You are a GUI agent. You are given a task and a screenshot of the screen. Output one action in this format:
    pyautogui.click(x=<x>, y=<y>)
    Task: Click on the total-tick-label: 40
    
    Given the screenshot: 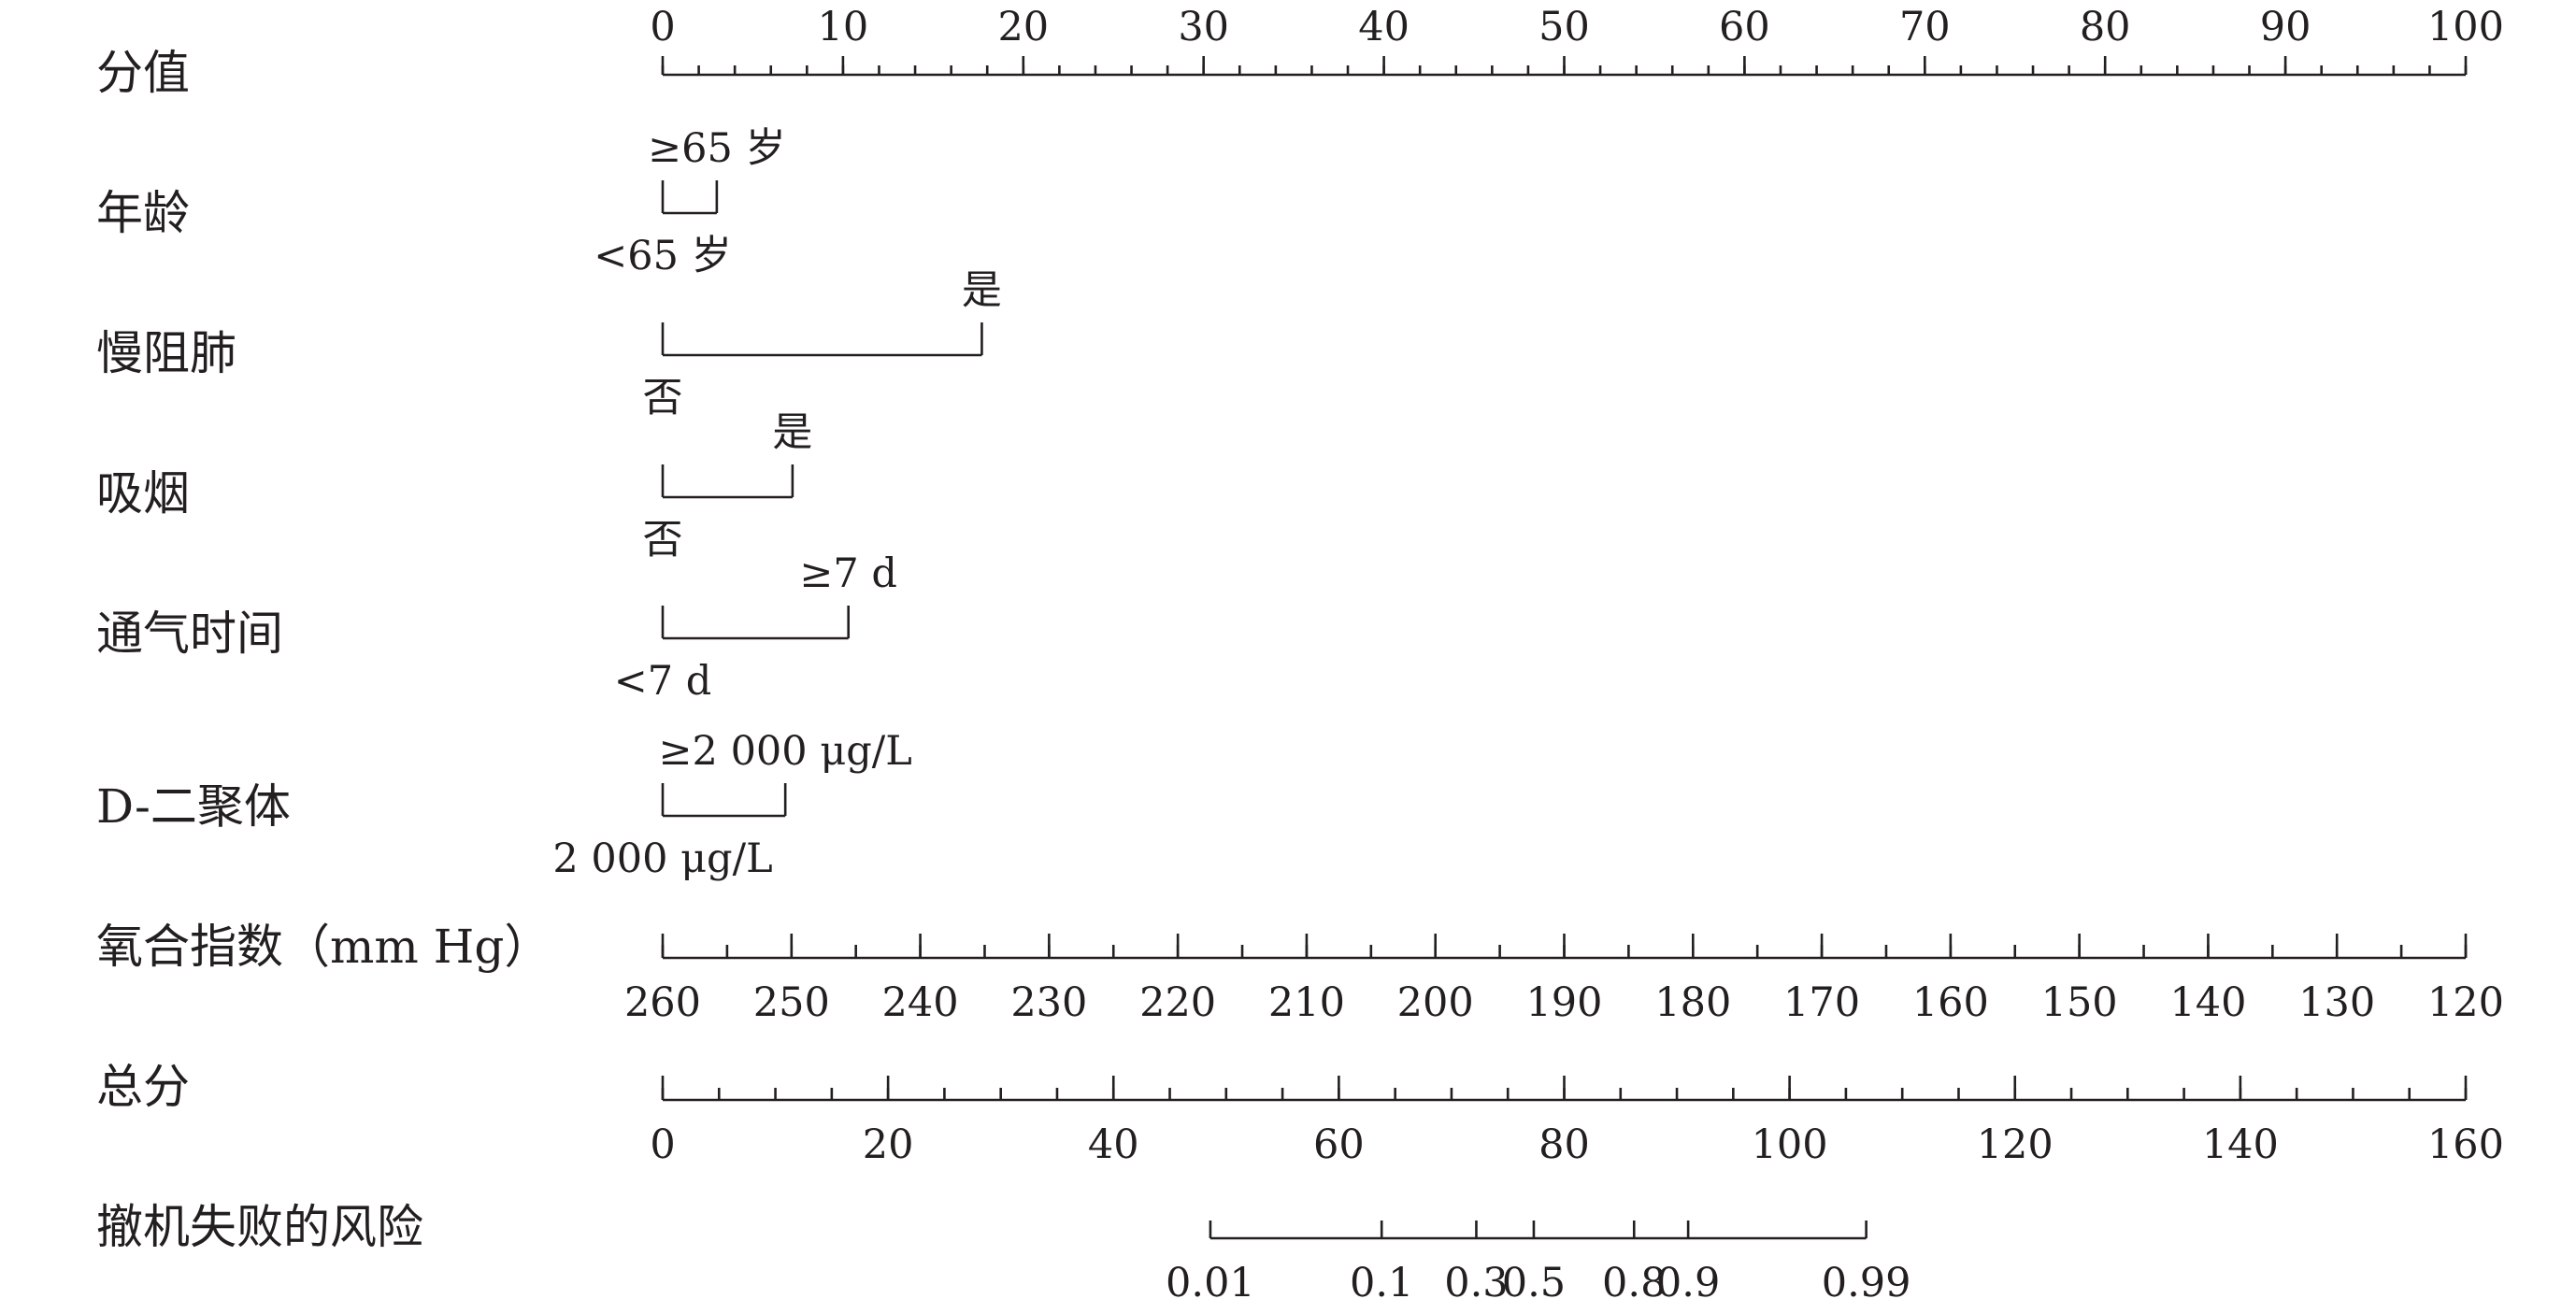 What is the action you would take?
    pyautogui.click(x=1113, y=1144)
    